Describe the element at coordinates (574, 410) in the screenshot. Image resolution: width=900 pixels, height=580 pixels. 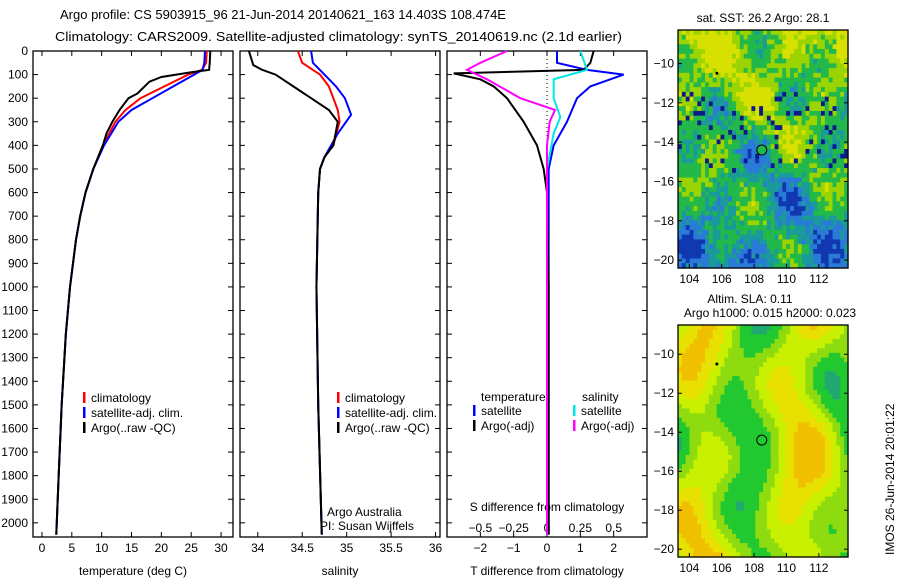
I see `legend-swatch` at that location.